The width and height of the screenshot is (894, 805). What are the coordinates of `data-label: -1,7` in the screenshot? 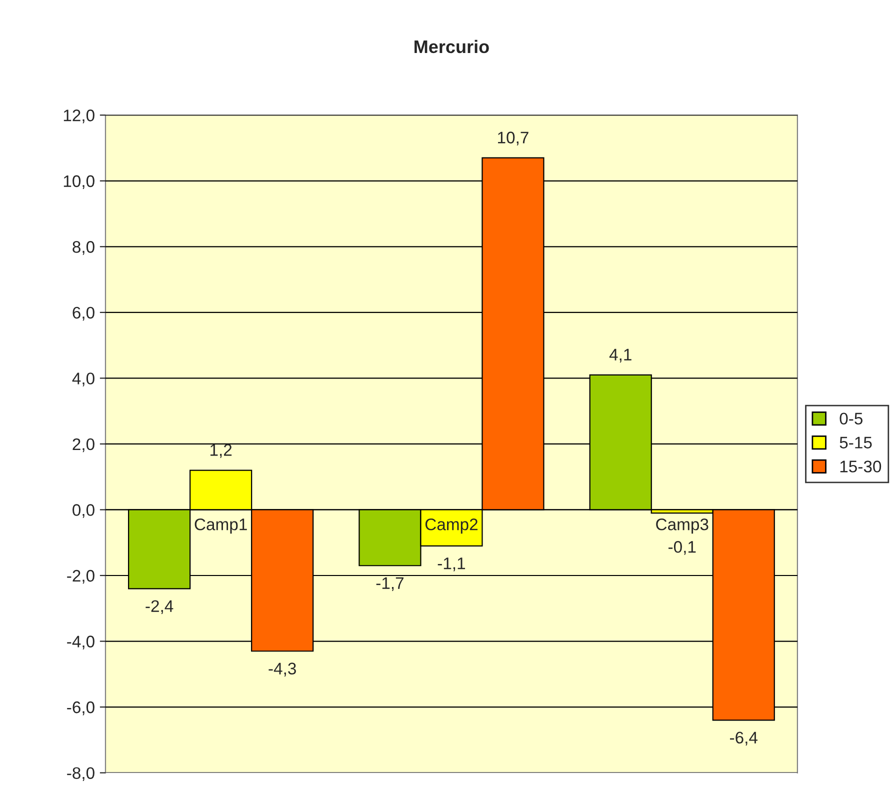 It's located at (390, 584).